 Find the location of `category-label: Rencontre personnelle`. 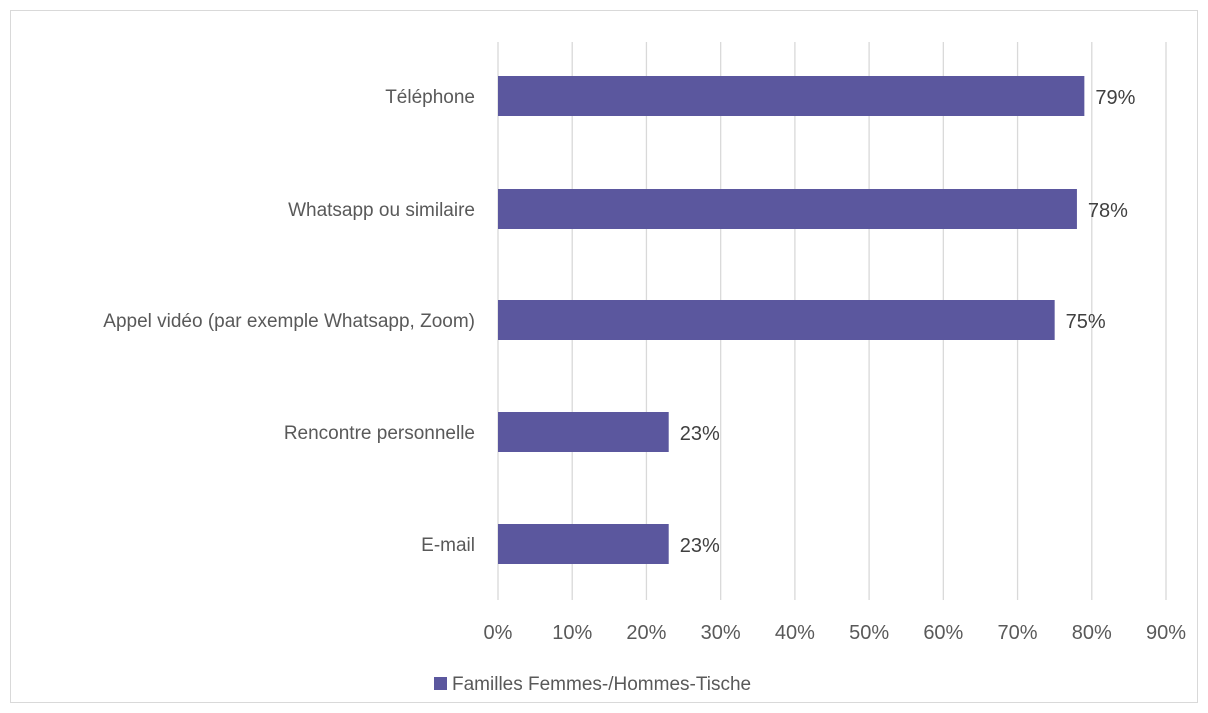

category-label: Rencontre personnelle is located at coordinates (379, 433).